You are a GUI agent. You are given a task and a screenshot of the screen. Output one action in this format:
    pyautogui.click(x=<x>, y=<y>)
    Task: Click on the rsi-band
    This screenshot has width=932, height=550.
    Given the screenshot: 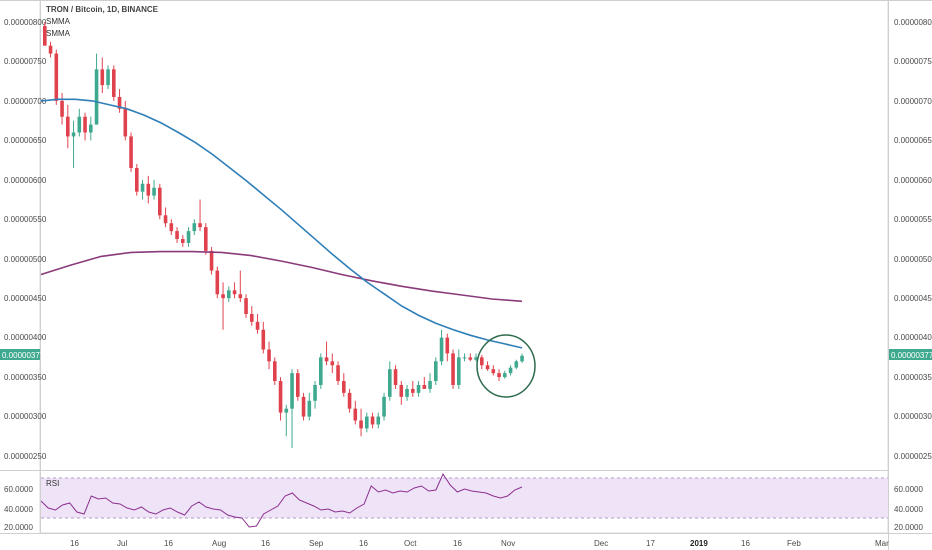 What is the action you would take?
    pyautogui.click(x=464, y=498)
    